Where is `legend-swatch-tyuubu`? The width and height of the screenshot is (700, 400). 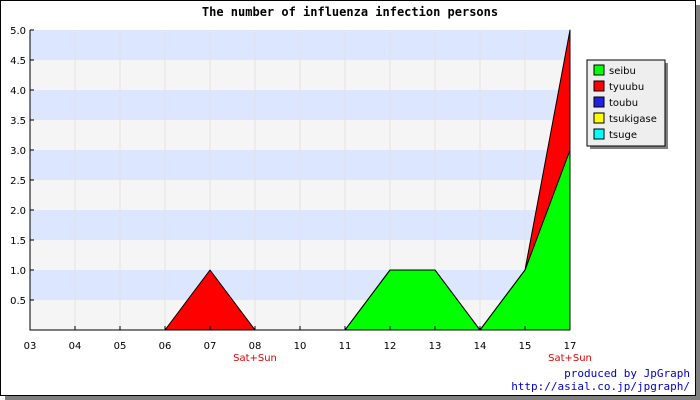 legend-swatch-tyuubu is located at coordinates (599, 86).